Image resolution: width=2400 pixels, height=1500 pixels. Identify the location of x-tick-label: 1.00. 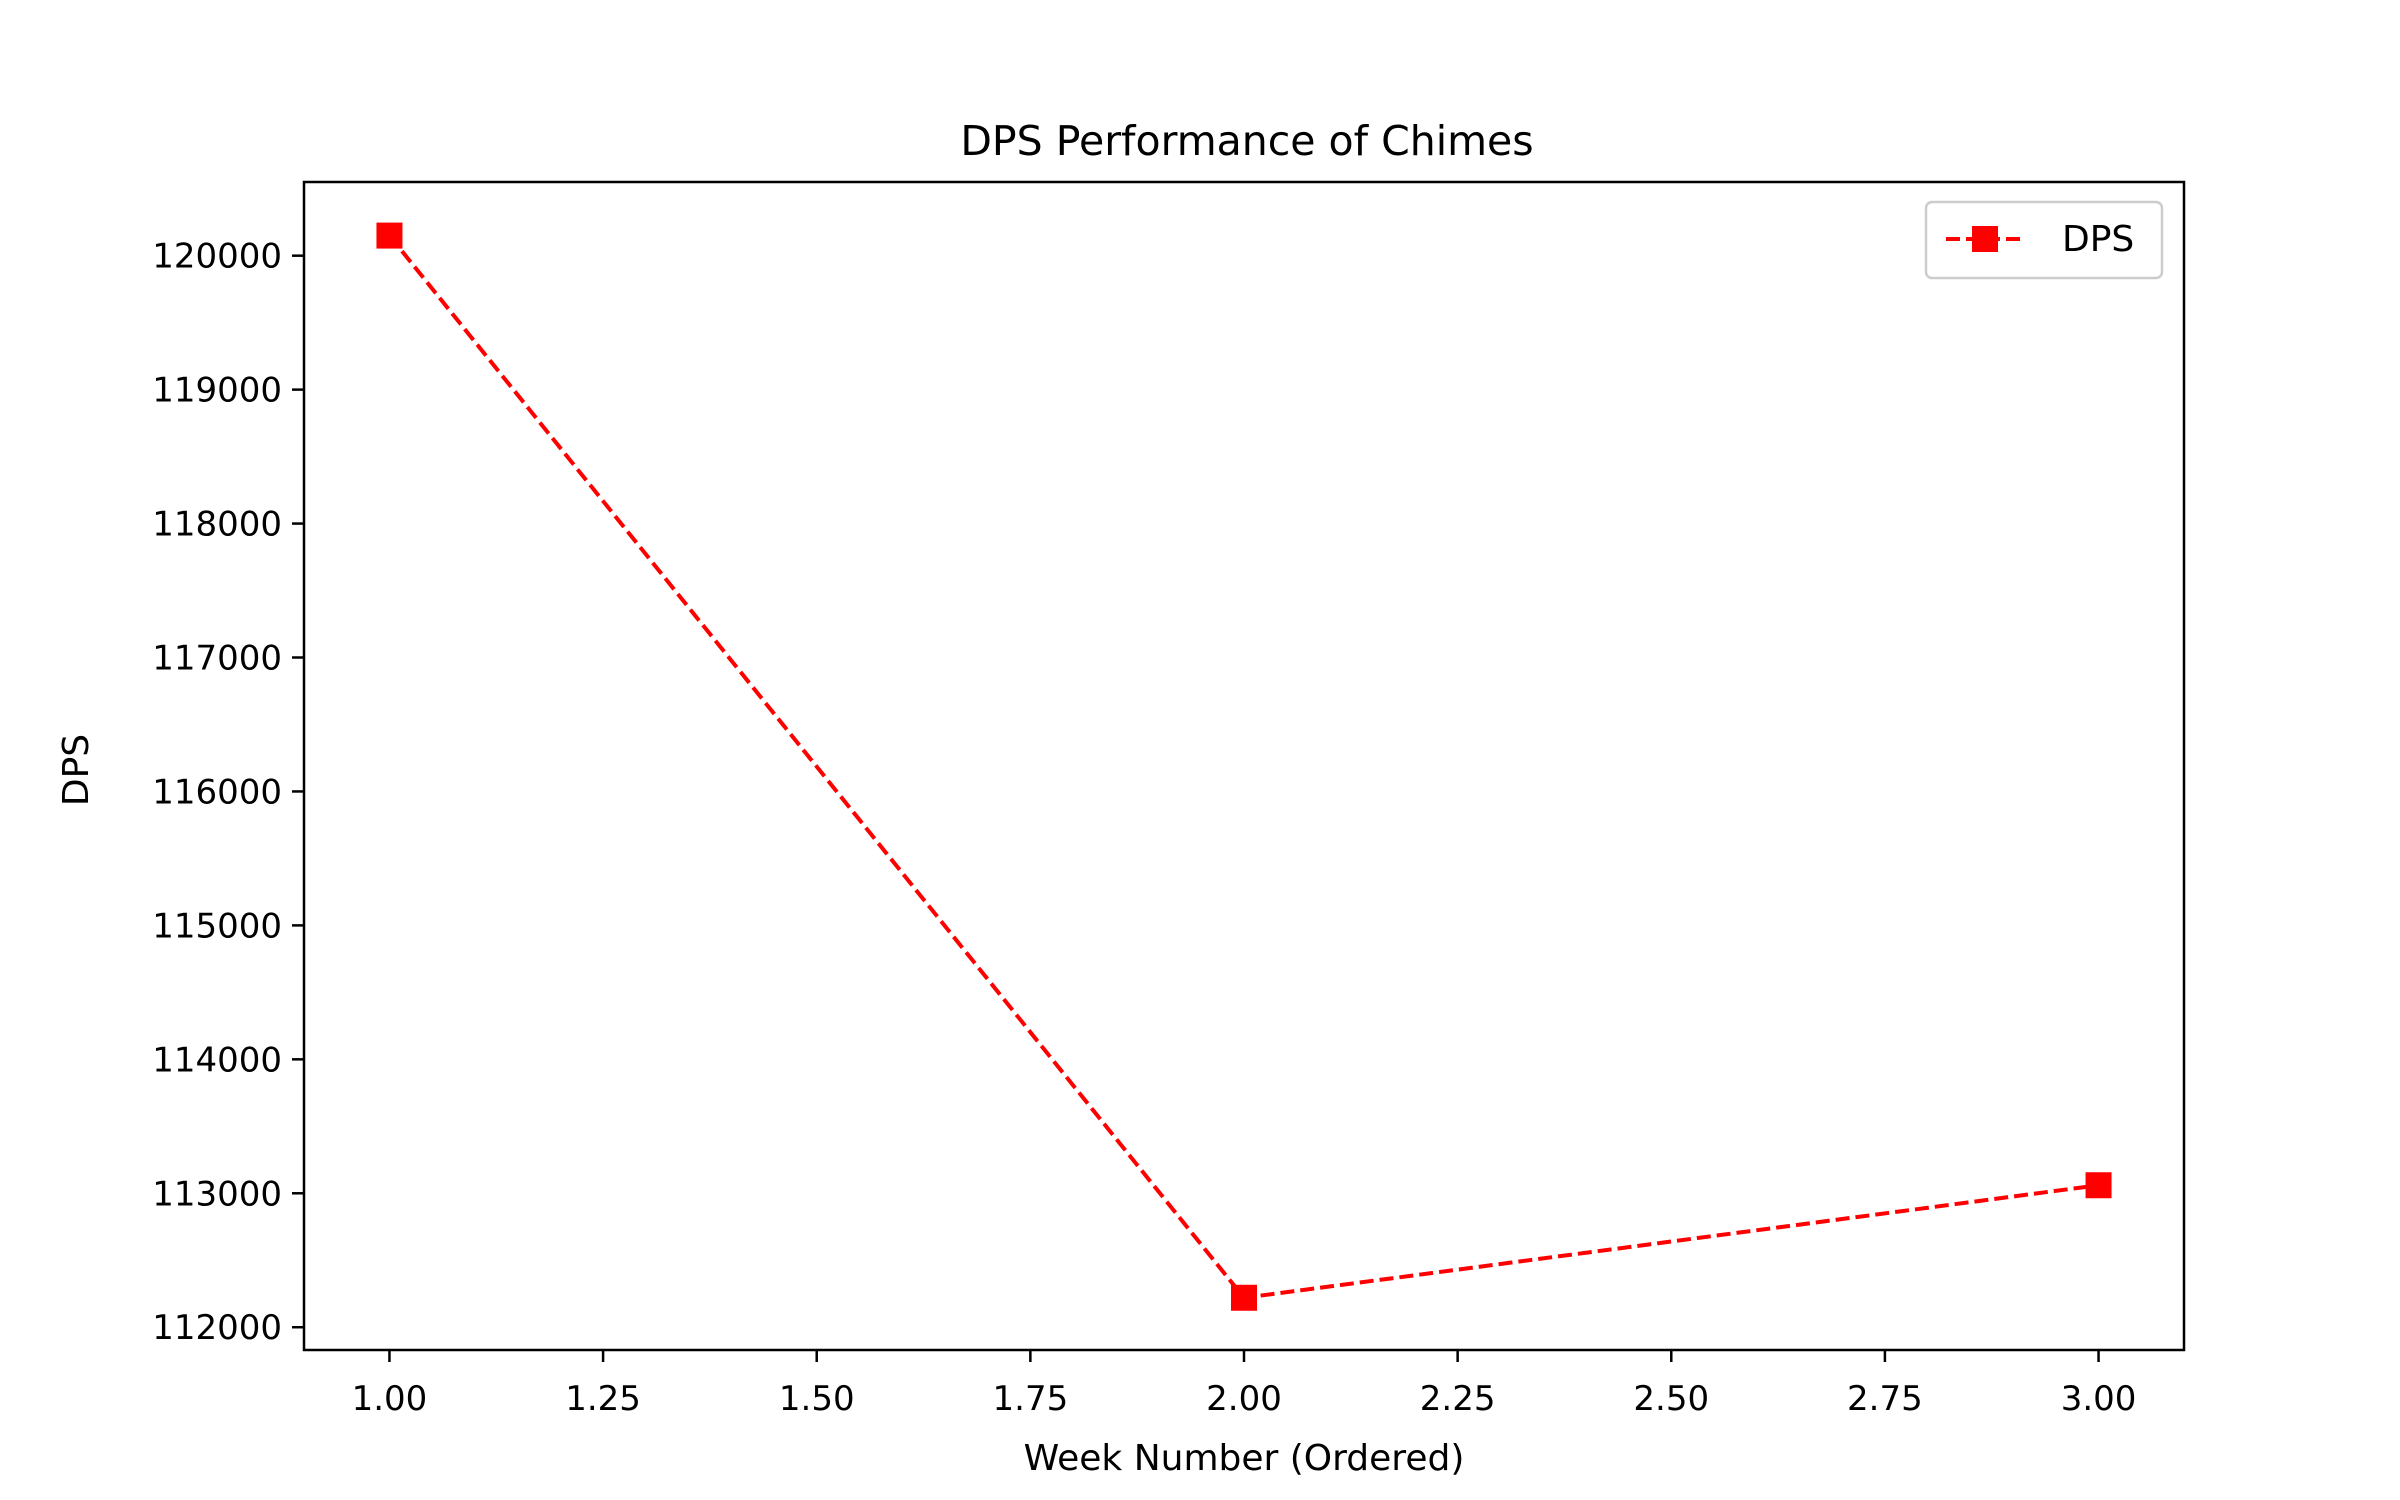
(390, 1399).